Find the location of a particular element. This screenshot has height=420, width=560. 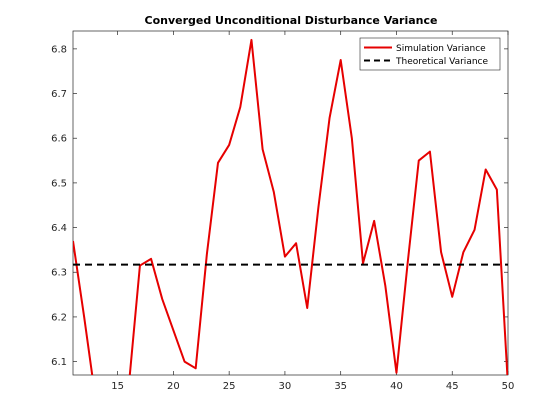

legend-box is located at coordinates (430, 54).